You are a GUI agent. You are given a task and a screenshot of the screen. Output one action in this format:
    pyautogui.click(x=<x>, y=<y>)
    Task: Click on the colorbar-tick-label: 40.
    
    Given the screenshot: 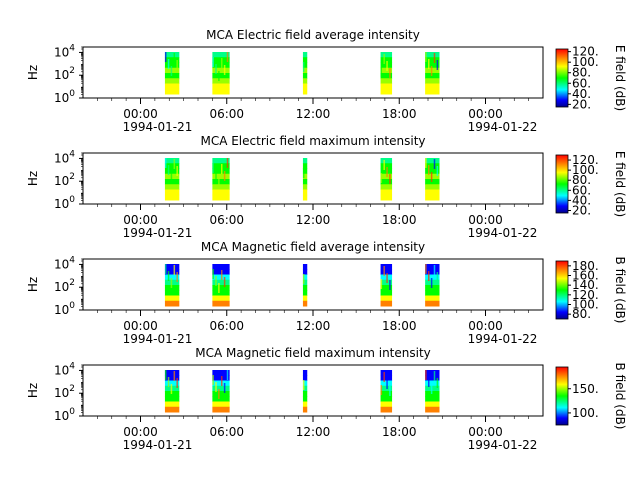 What is the action you would take?
    pyautogui.click(x=581, y=94)
    